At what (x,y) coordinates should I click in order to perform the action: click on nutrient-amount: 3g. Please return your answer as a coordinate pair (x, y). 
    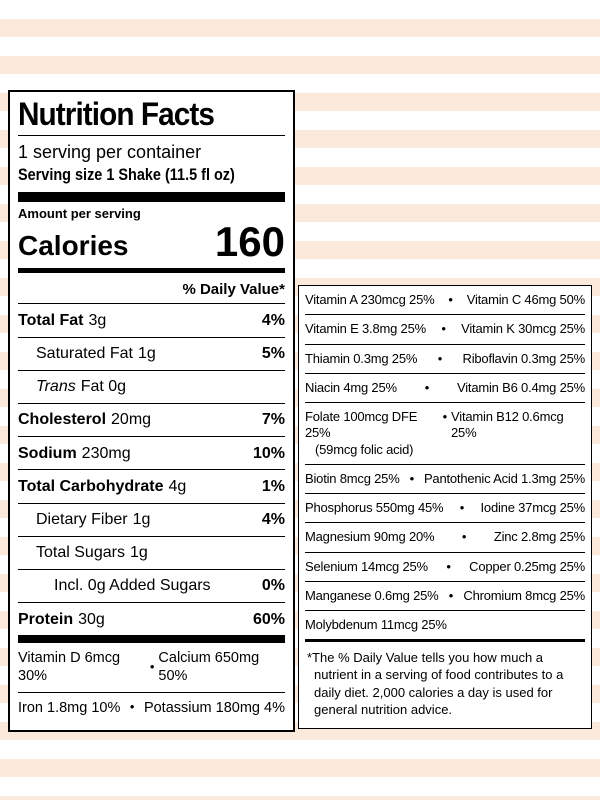
    Looking at the image, I should click on (97, 320).